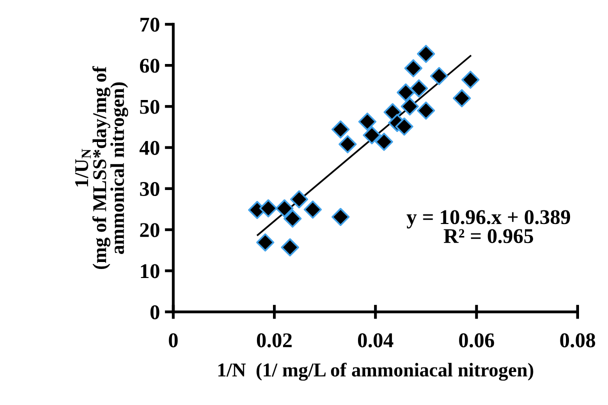  What do you see at coordinates (150, 147) in the screenshot?
I see `y-tick-label: 40` at bounding box center [150, 147].